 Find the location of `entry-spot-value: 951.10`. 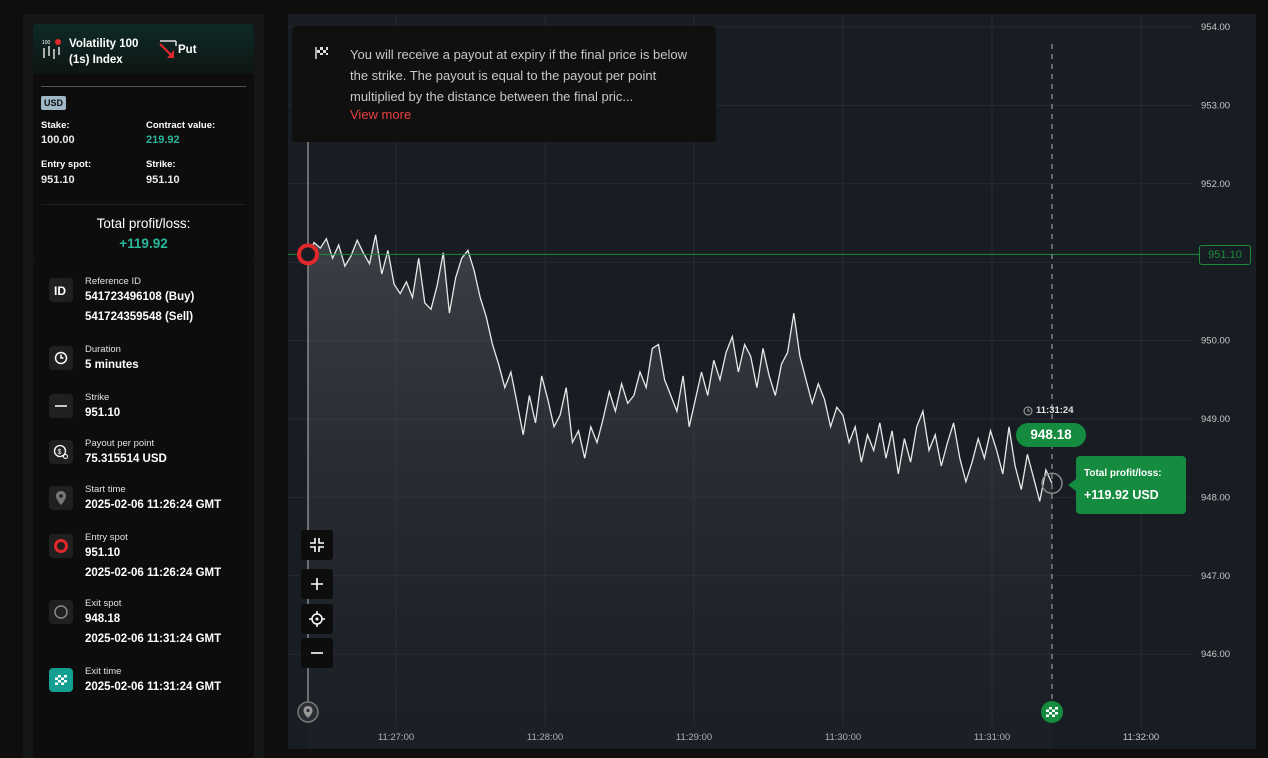

entry-spot-value: 951.10 is located at coordinates (58, 180).